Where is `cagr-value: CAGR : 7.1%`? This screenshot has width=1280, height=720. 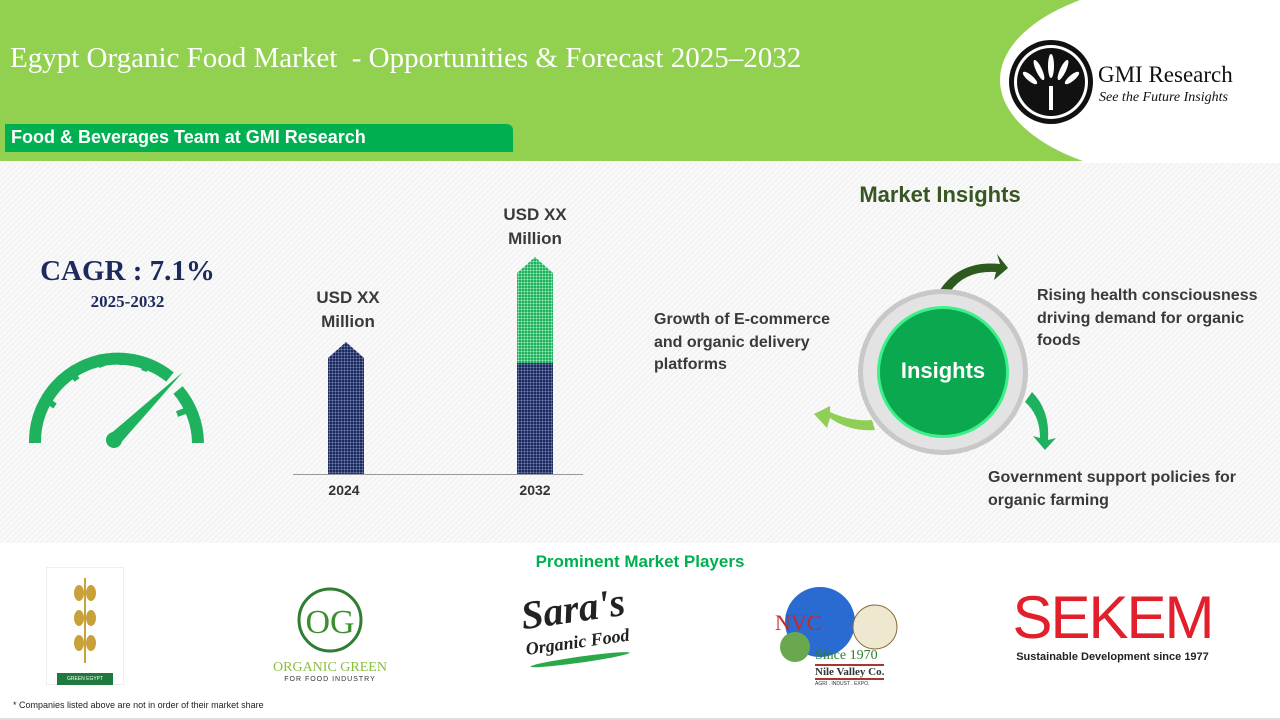
cagr-value: CAGR : 7.1% is located at coordinates (127, 271).